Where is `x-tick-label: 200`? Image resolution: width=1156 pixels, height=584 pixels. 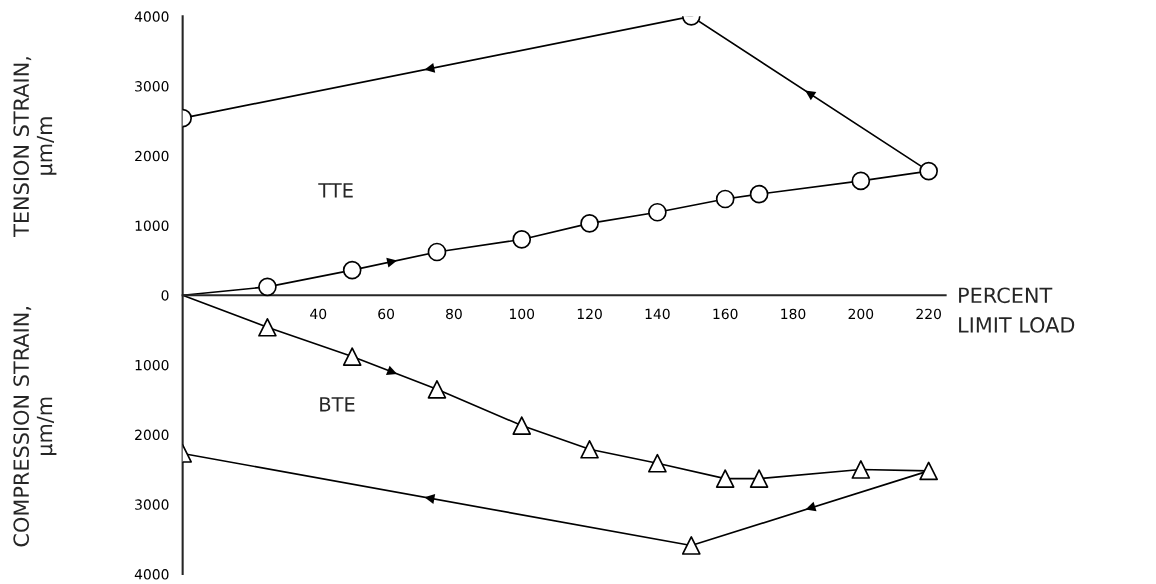
x-tick-label: 200 is located at coordinates (861, 314).